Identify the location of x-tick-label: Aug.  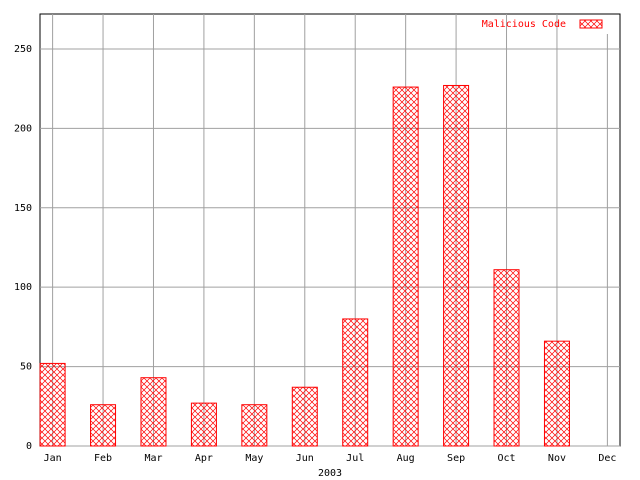
(406, 458).